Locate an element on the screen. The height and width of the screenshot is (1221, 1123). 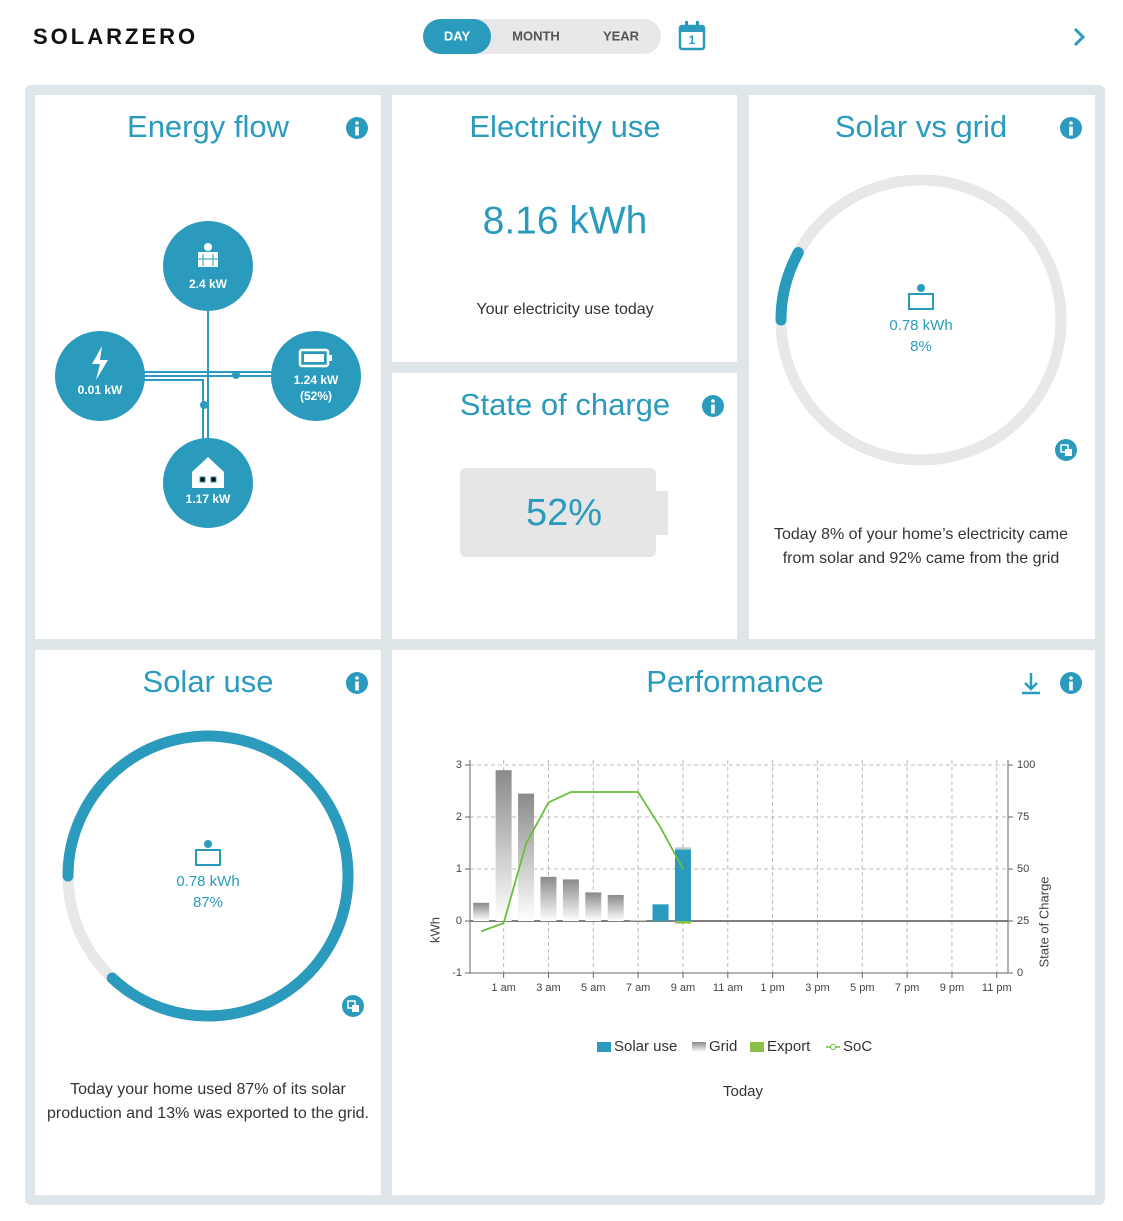
x-tick-label: 7 am is located at coordinates (638, 988).